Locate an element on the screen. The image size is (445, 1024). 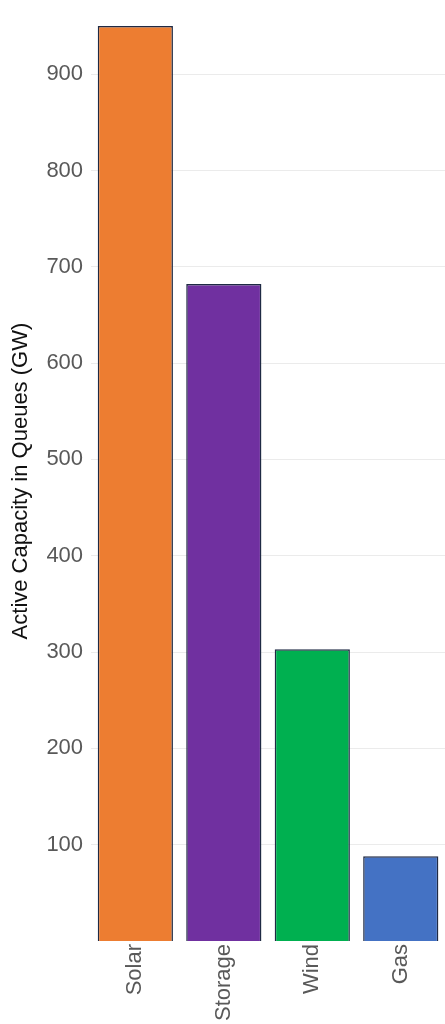
y-tick-label: 200 is located at coordinates (65, 747).